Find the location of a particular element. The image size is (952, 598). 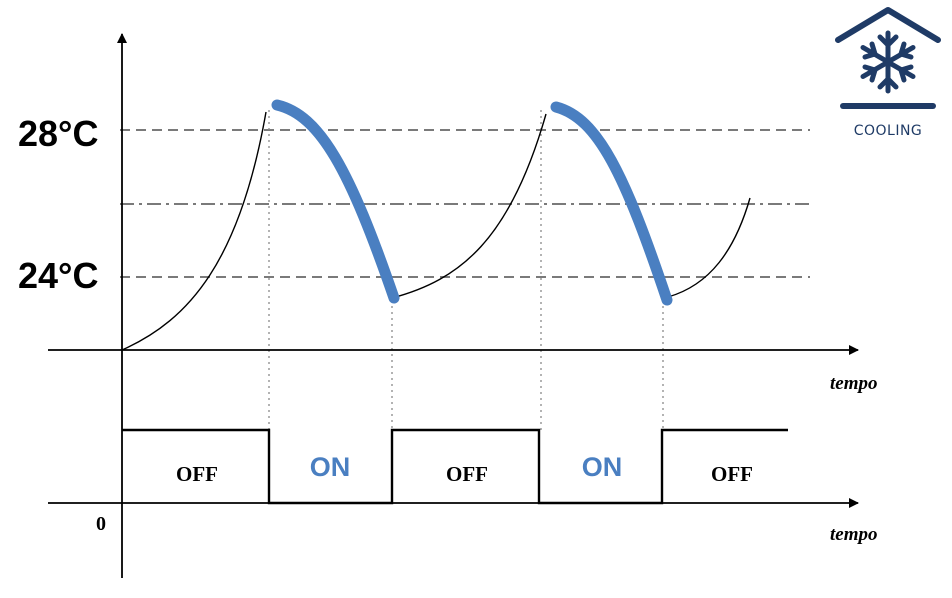

state-label-off-1: OFF is located at coordinates (197, 474).